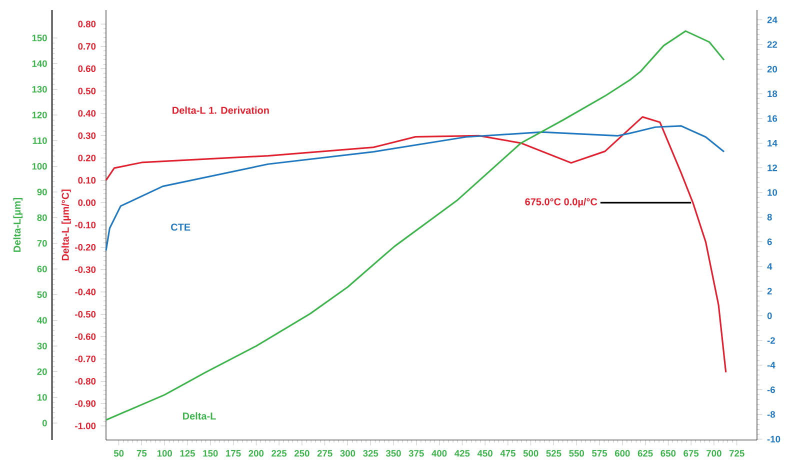  I want to click on y-tick-label: 0.20, so click(87, 158).